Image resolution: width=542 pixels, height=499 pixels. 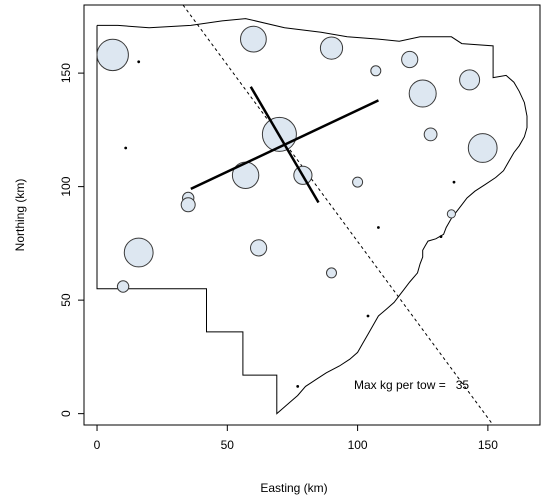 What do you see at coordinates (293, 488) in the screenshot?
I see `x-axis-label: Easting (km)` at bounding box center [293, 488].